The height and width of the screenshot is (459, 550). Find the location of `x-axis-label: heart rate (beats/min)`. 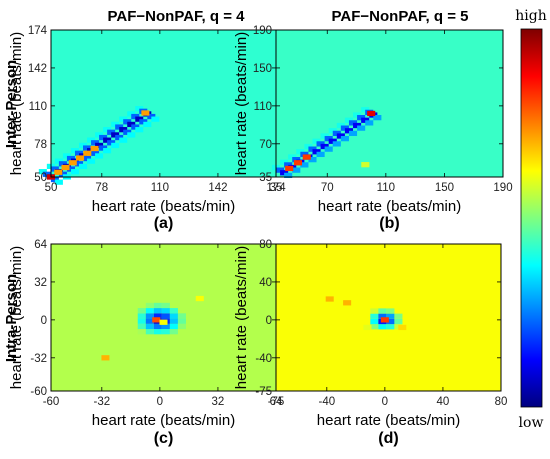

x-axis-label: heart rate (beats/min) is located at coordinates (163, 206).